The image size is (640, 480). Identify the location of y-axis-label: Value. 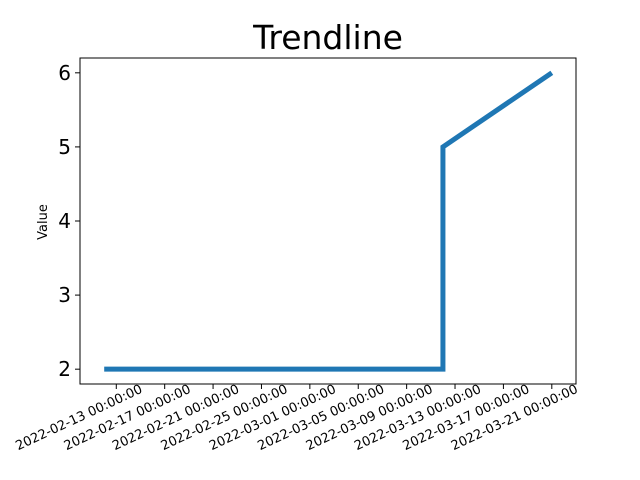
(43, 222).